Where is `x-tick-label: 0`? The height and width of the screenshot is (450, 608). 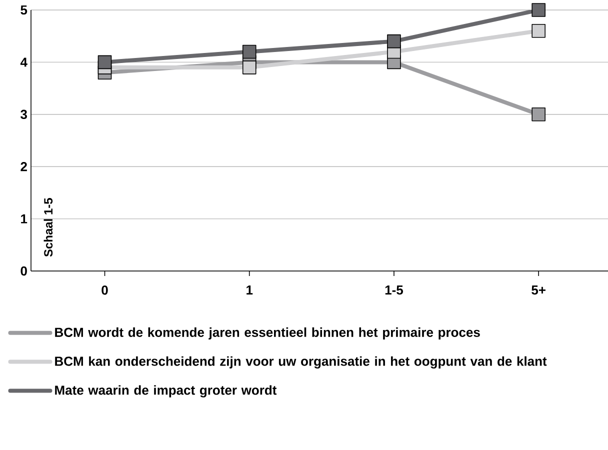
x-tick-label: 0 is located at coordinates (105, 290).